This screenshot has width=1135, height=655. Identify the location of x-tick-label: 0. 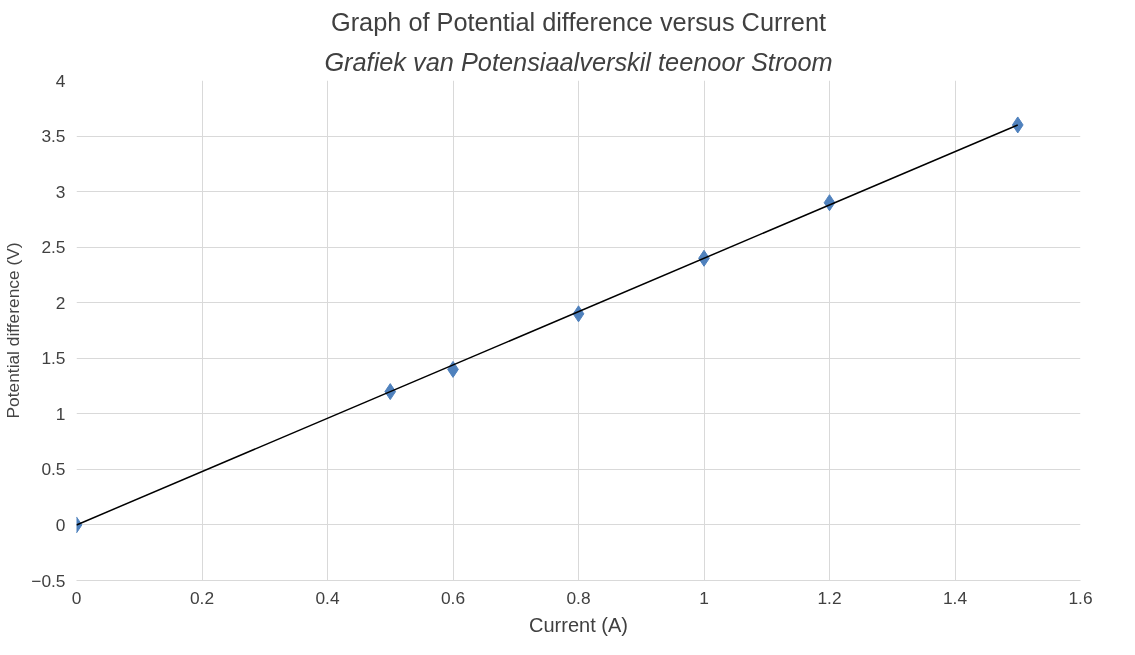
(76, 597).